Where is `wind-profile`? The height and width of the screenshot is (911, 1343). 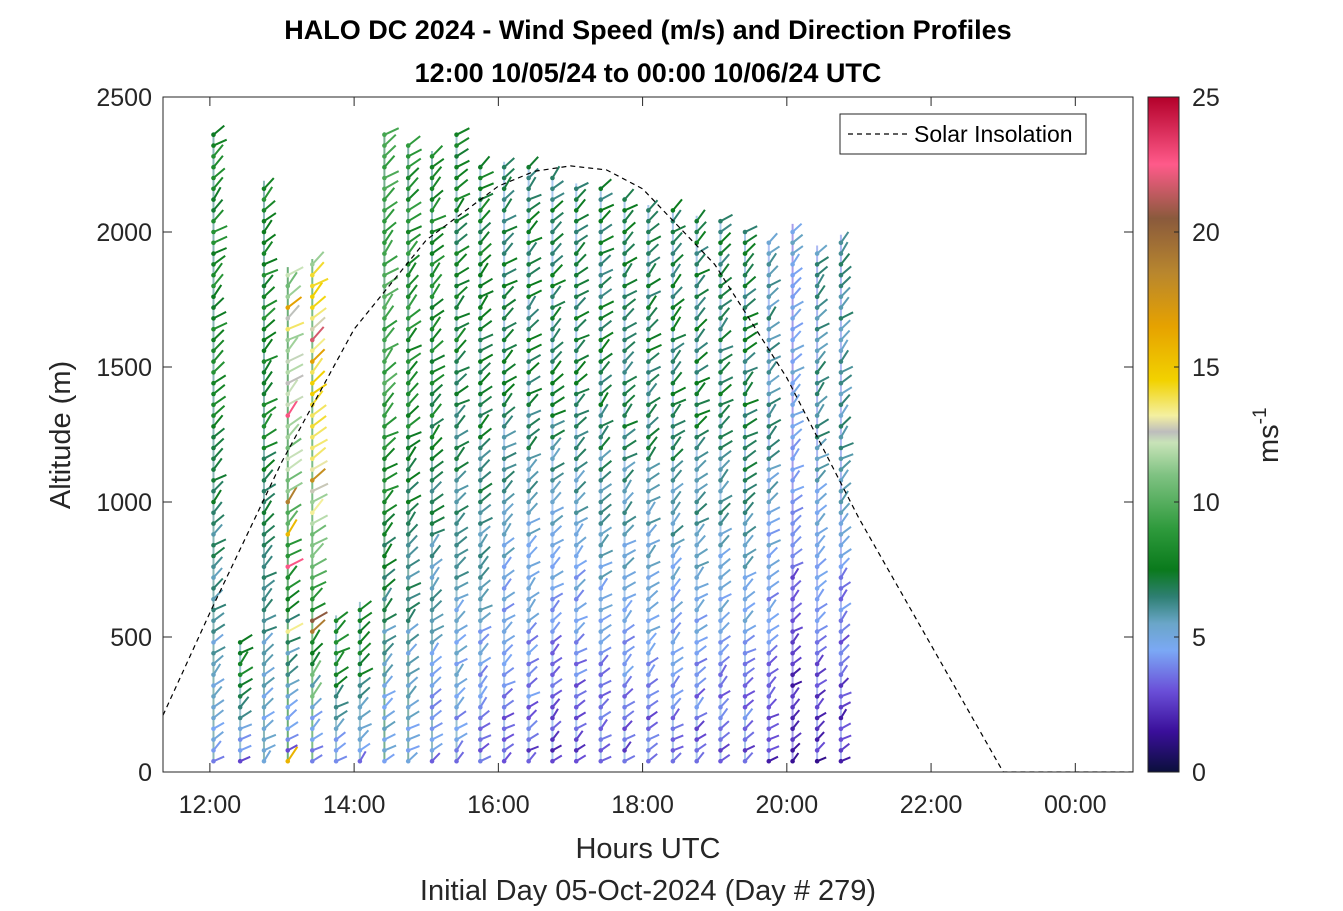 wind-profile is located at coordinates (391, 445).